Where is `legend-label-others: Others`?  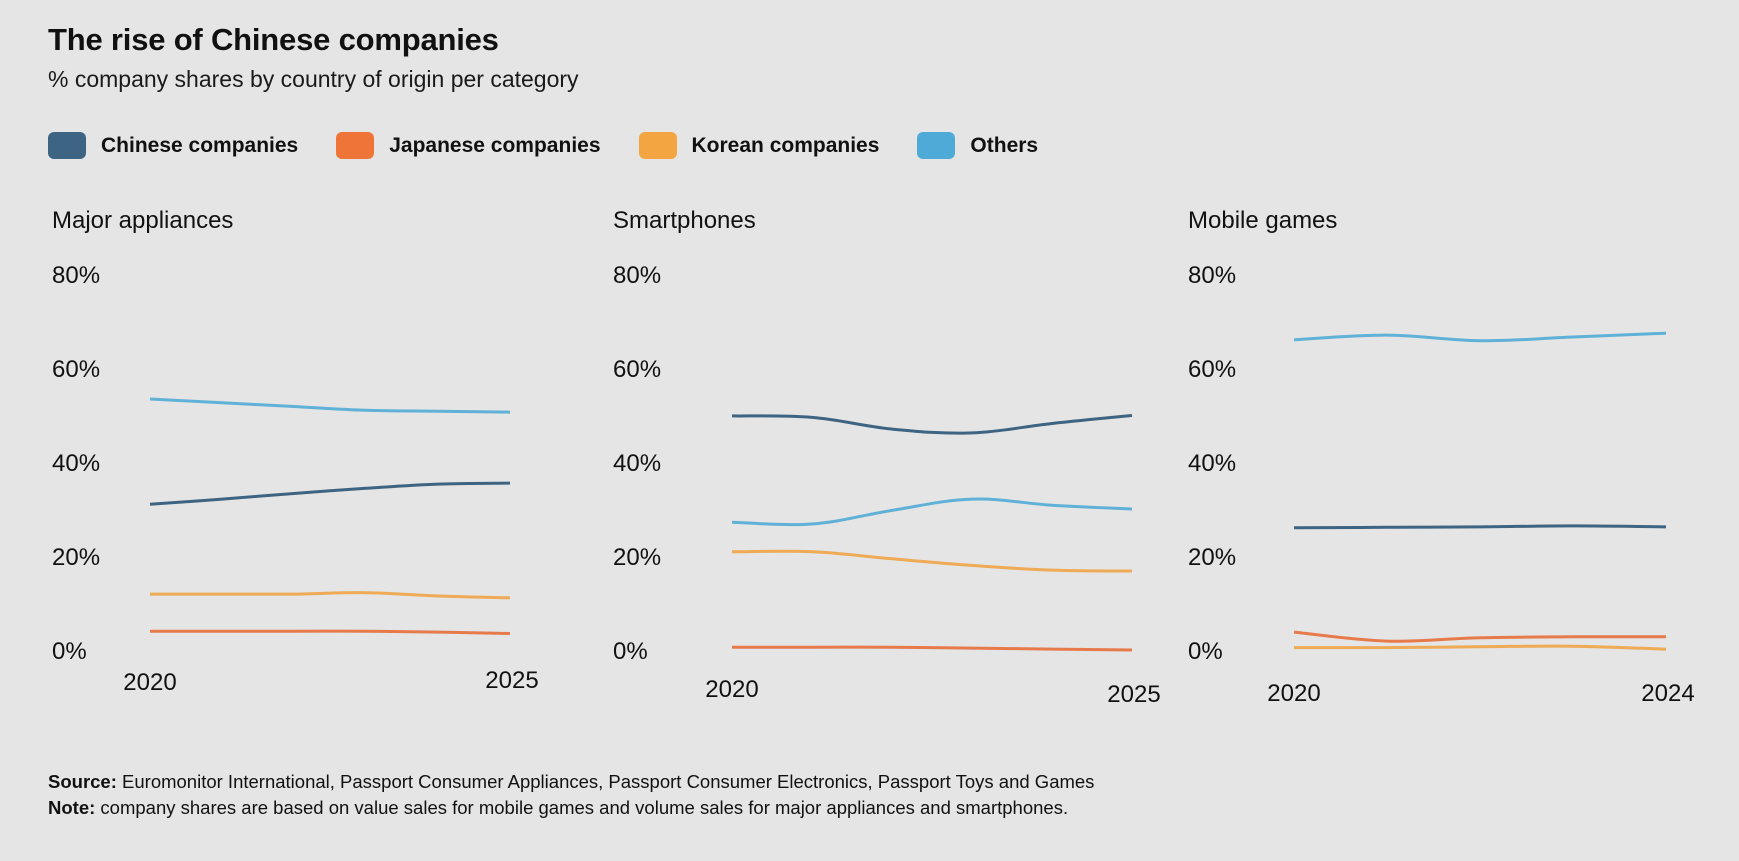
legend-label-others: Others is located at coordinates (1004, 145).